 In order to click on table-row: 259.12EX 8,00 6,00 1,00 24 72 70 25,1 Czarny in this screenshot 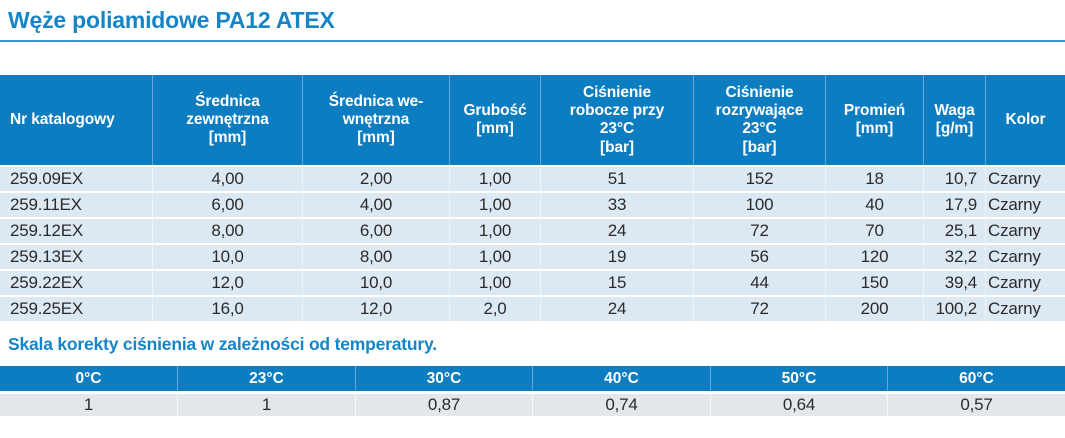, I will do `click(532, 230)`.